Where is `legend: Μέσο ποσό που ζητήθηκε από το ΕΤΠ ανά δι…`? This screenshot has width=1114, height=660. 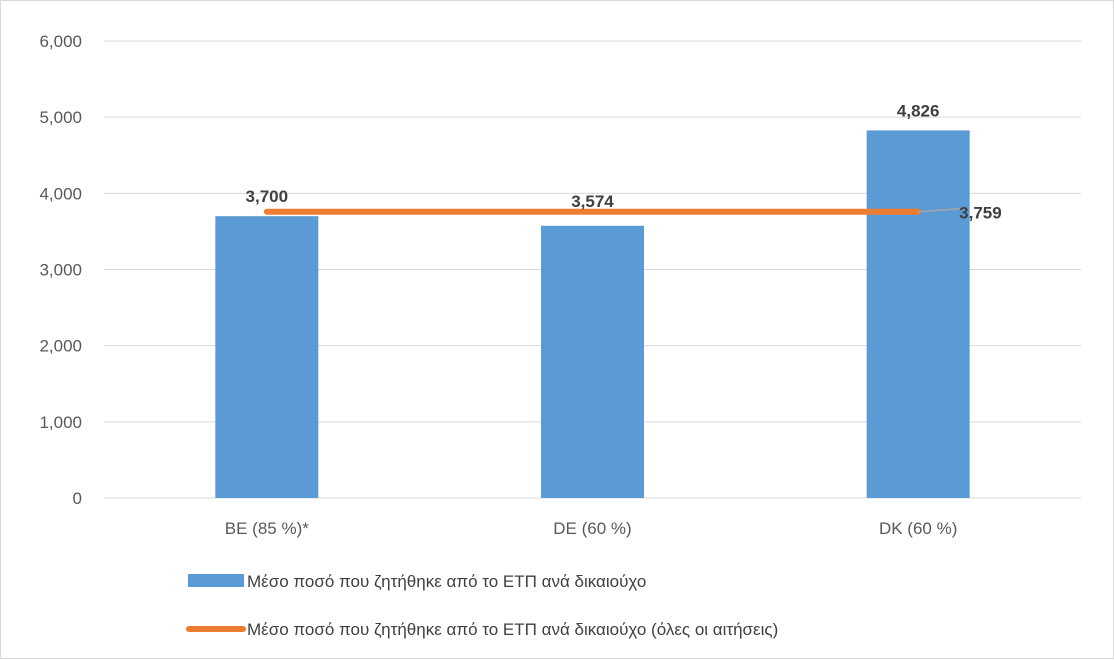 legend: Μέσο ποσό που ζητήθηκε από το ΕΤΠ ανά δι… is located at coordinates (483, 605).